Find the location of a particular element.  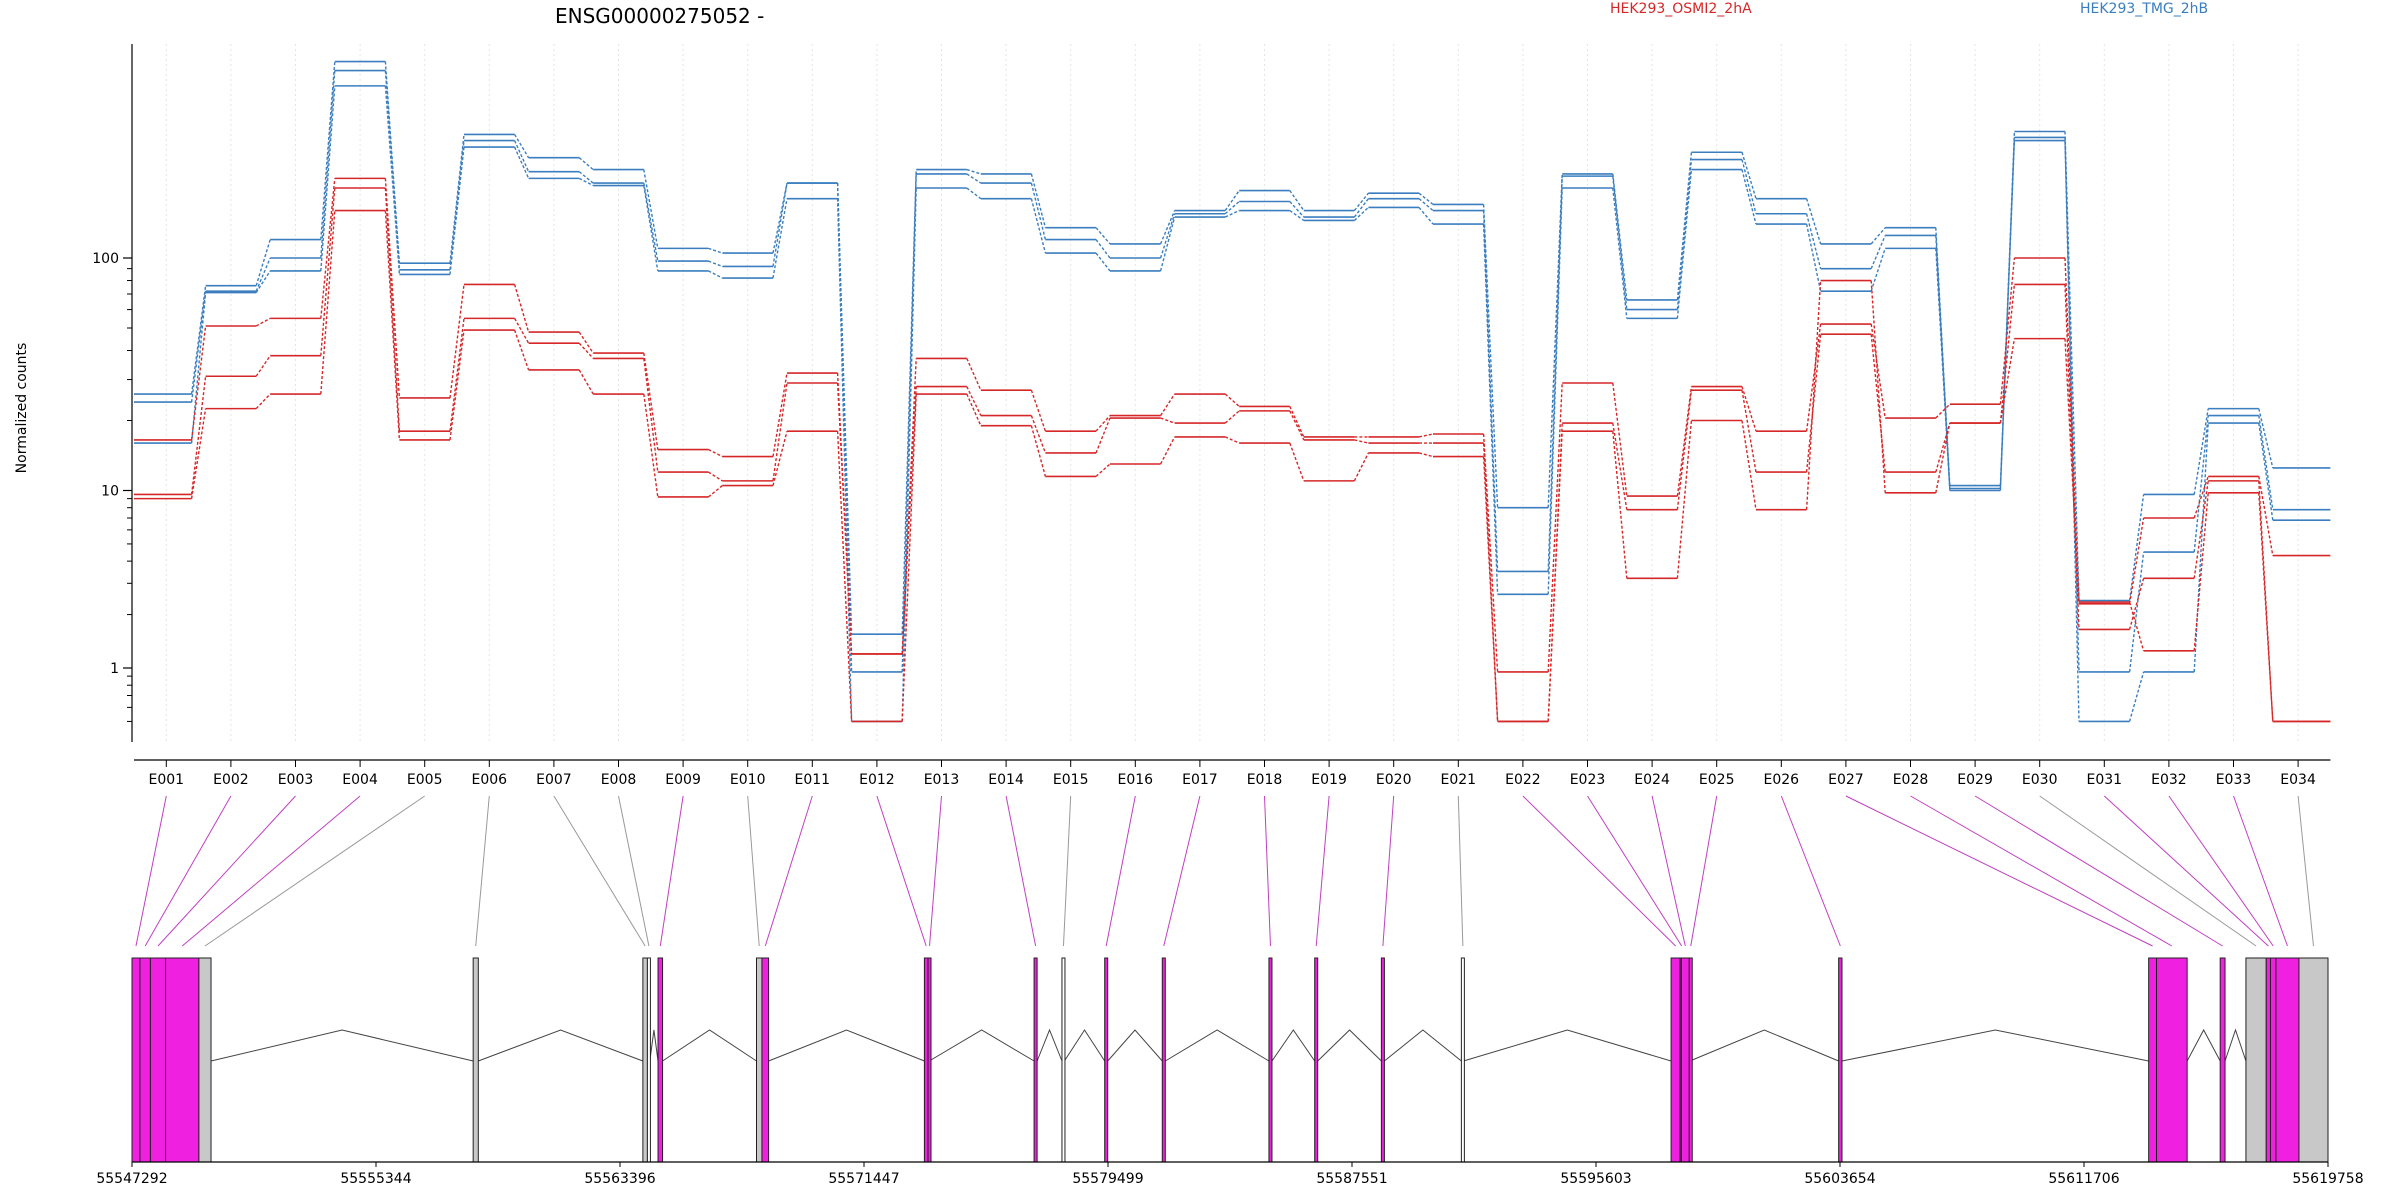

x-tick-label: E010 is located at coordinates (748, 780).